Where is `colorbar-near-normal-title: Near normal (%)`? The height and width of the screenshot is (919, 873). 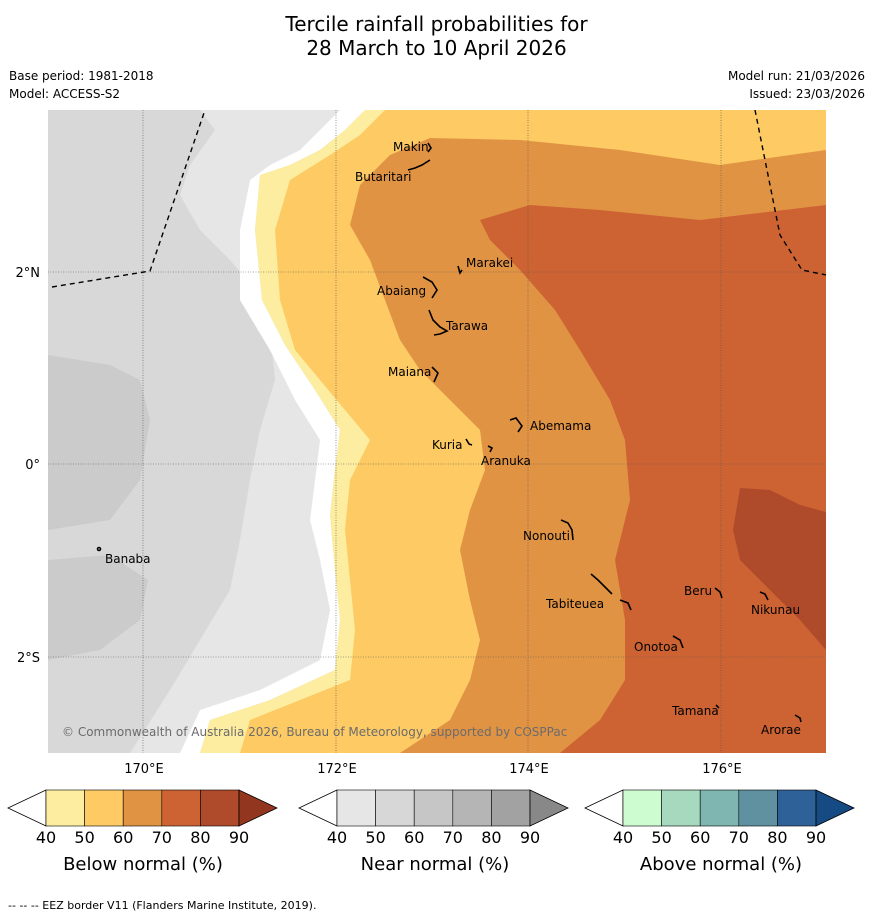 colorbar-near-normal-title: Near normal (%) is located at coordinates (435, 864).